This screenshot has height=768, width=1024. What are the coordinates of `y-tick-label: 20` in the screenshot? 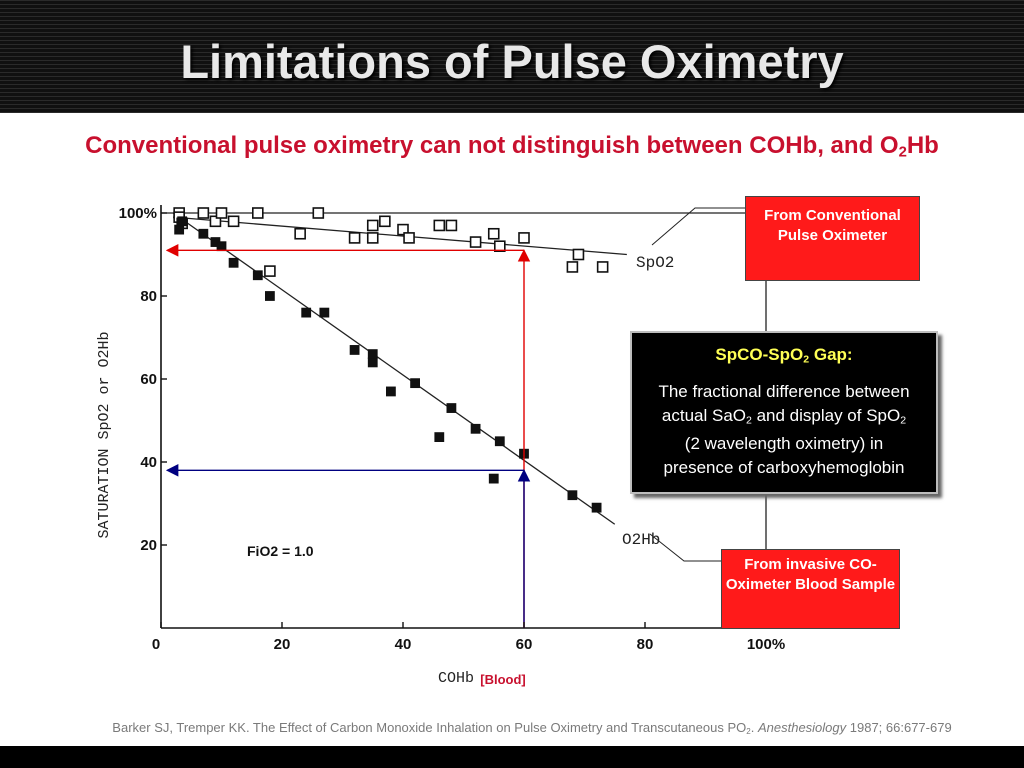 It's located at (148, 545).